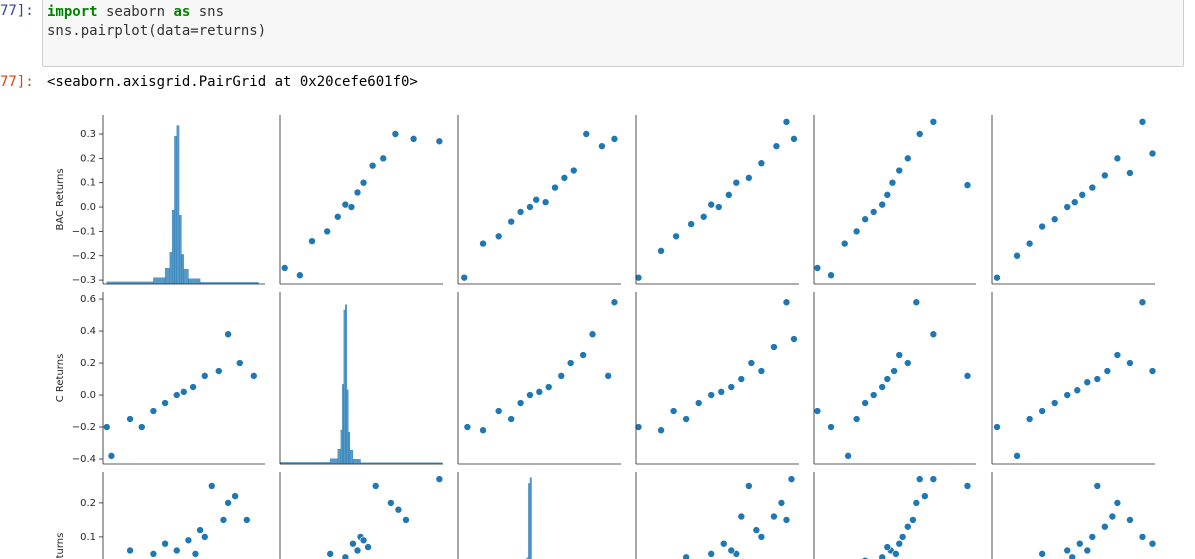 The height and width of the screenshot is (559, 1195). I want to click on y-axis-label: GS Returns, so click(60, 546).